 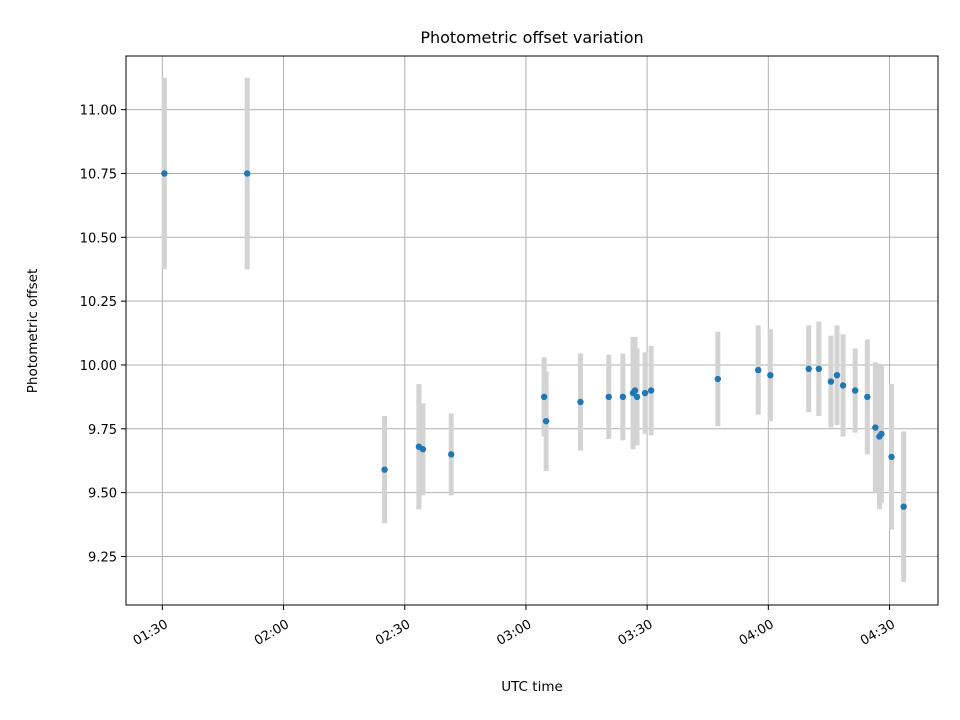 I want to click on y-tick-label: 10.50, so click(x=98, y=238).